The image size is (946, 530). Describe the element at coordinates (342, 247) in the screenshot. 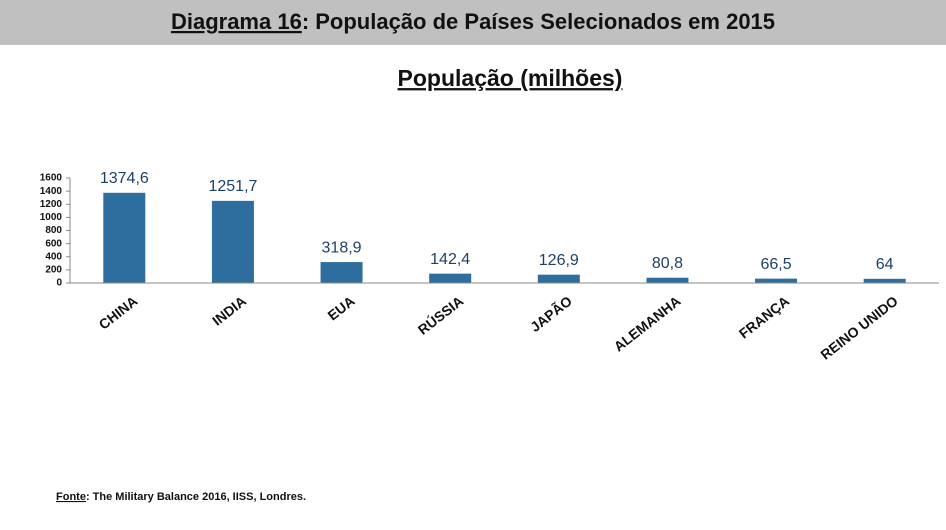

I see `value-label: 318,9` at that location.